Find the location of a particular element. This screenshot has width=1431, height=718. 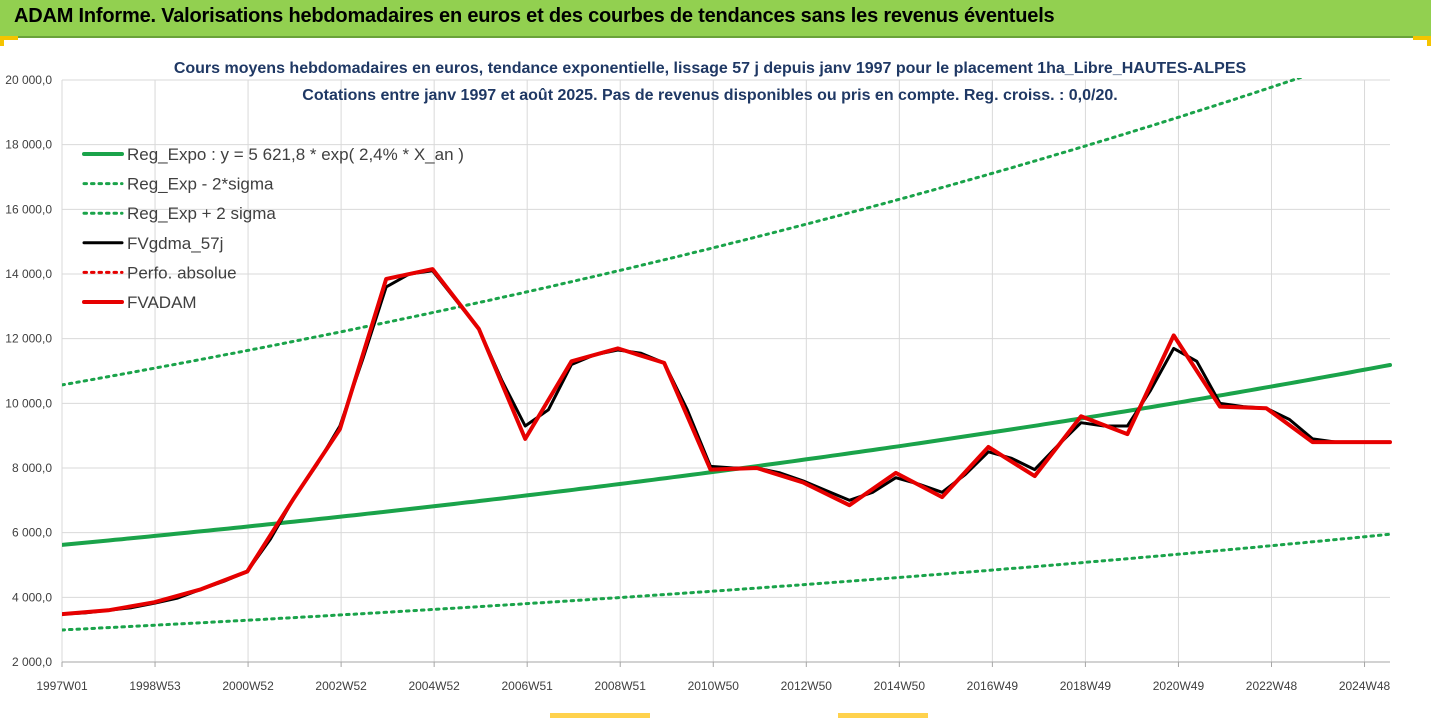

x-tick-label: 2022W48 is located at coordinates (1272, 686).